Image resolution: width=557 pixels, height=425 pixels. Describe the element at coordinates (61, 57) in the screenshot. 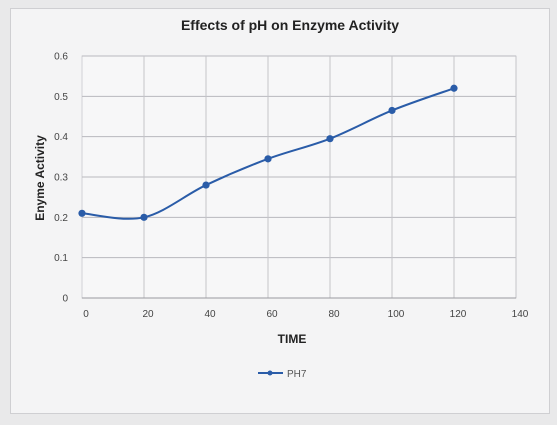

I see `y-tick-label: 0.6` at that location.